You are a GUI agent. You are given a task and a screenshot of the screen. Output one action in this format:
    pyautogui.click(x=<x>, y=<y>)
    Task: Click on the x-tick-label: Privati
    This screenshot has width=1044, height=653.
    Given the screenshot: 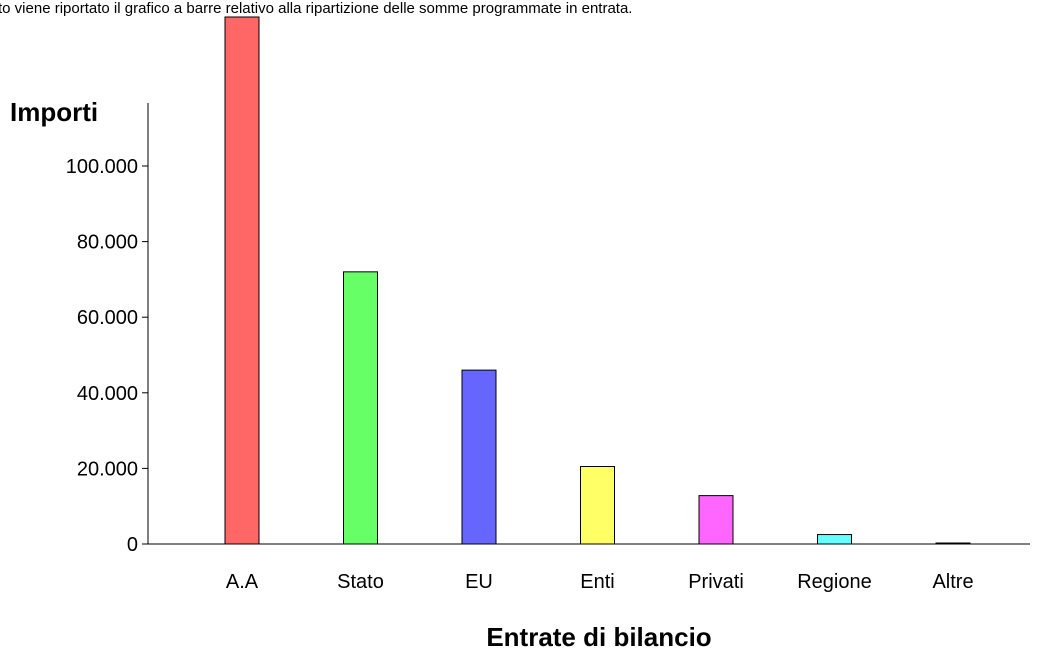 What is the action you would take?
    pyautogui.click(x=716, y=582)
    